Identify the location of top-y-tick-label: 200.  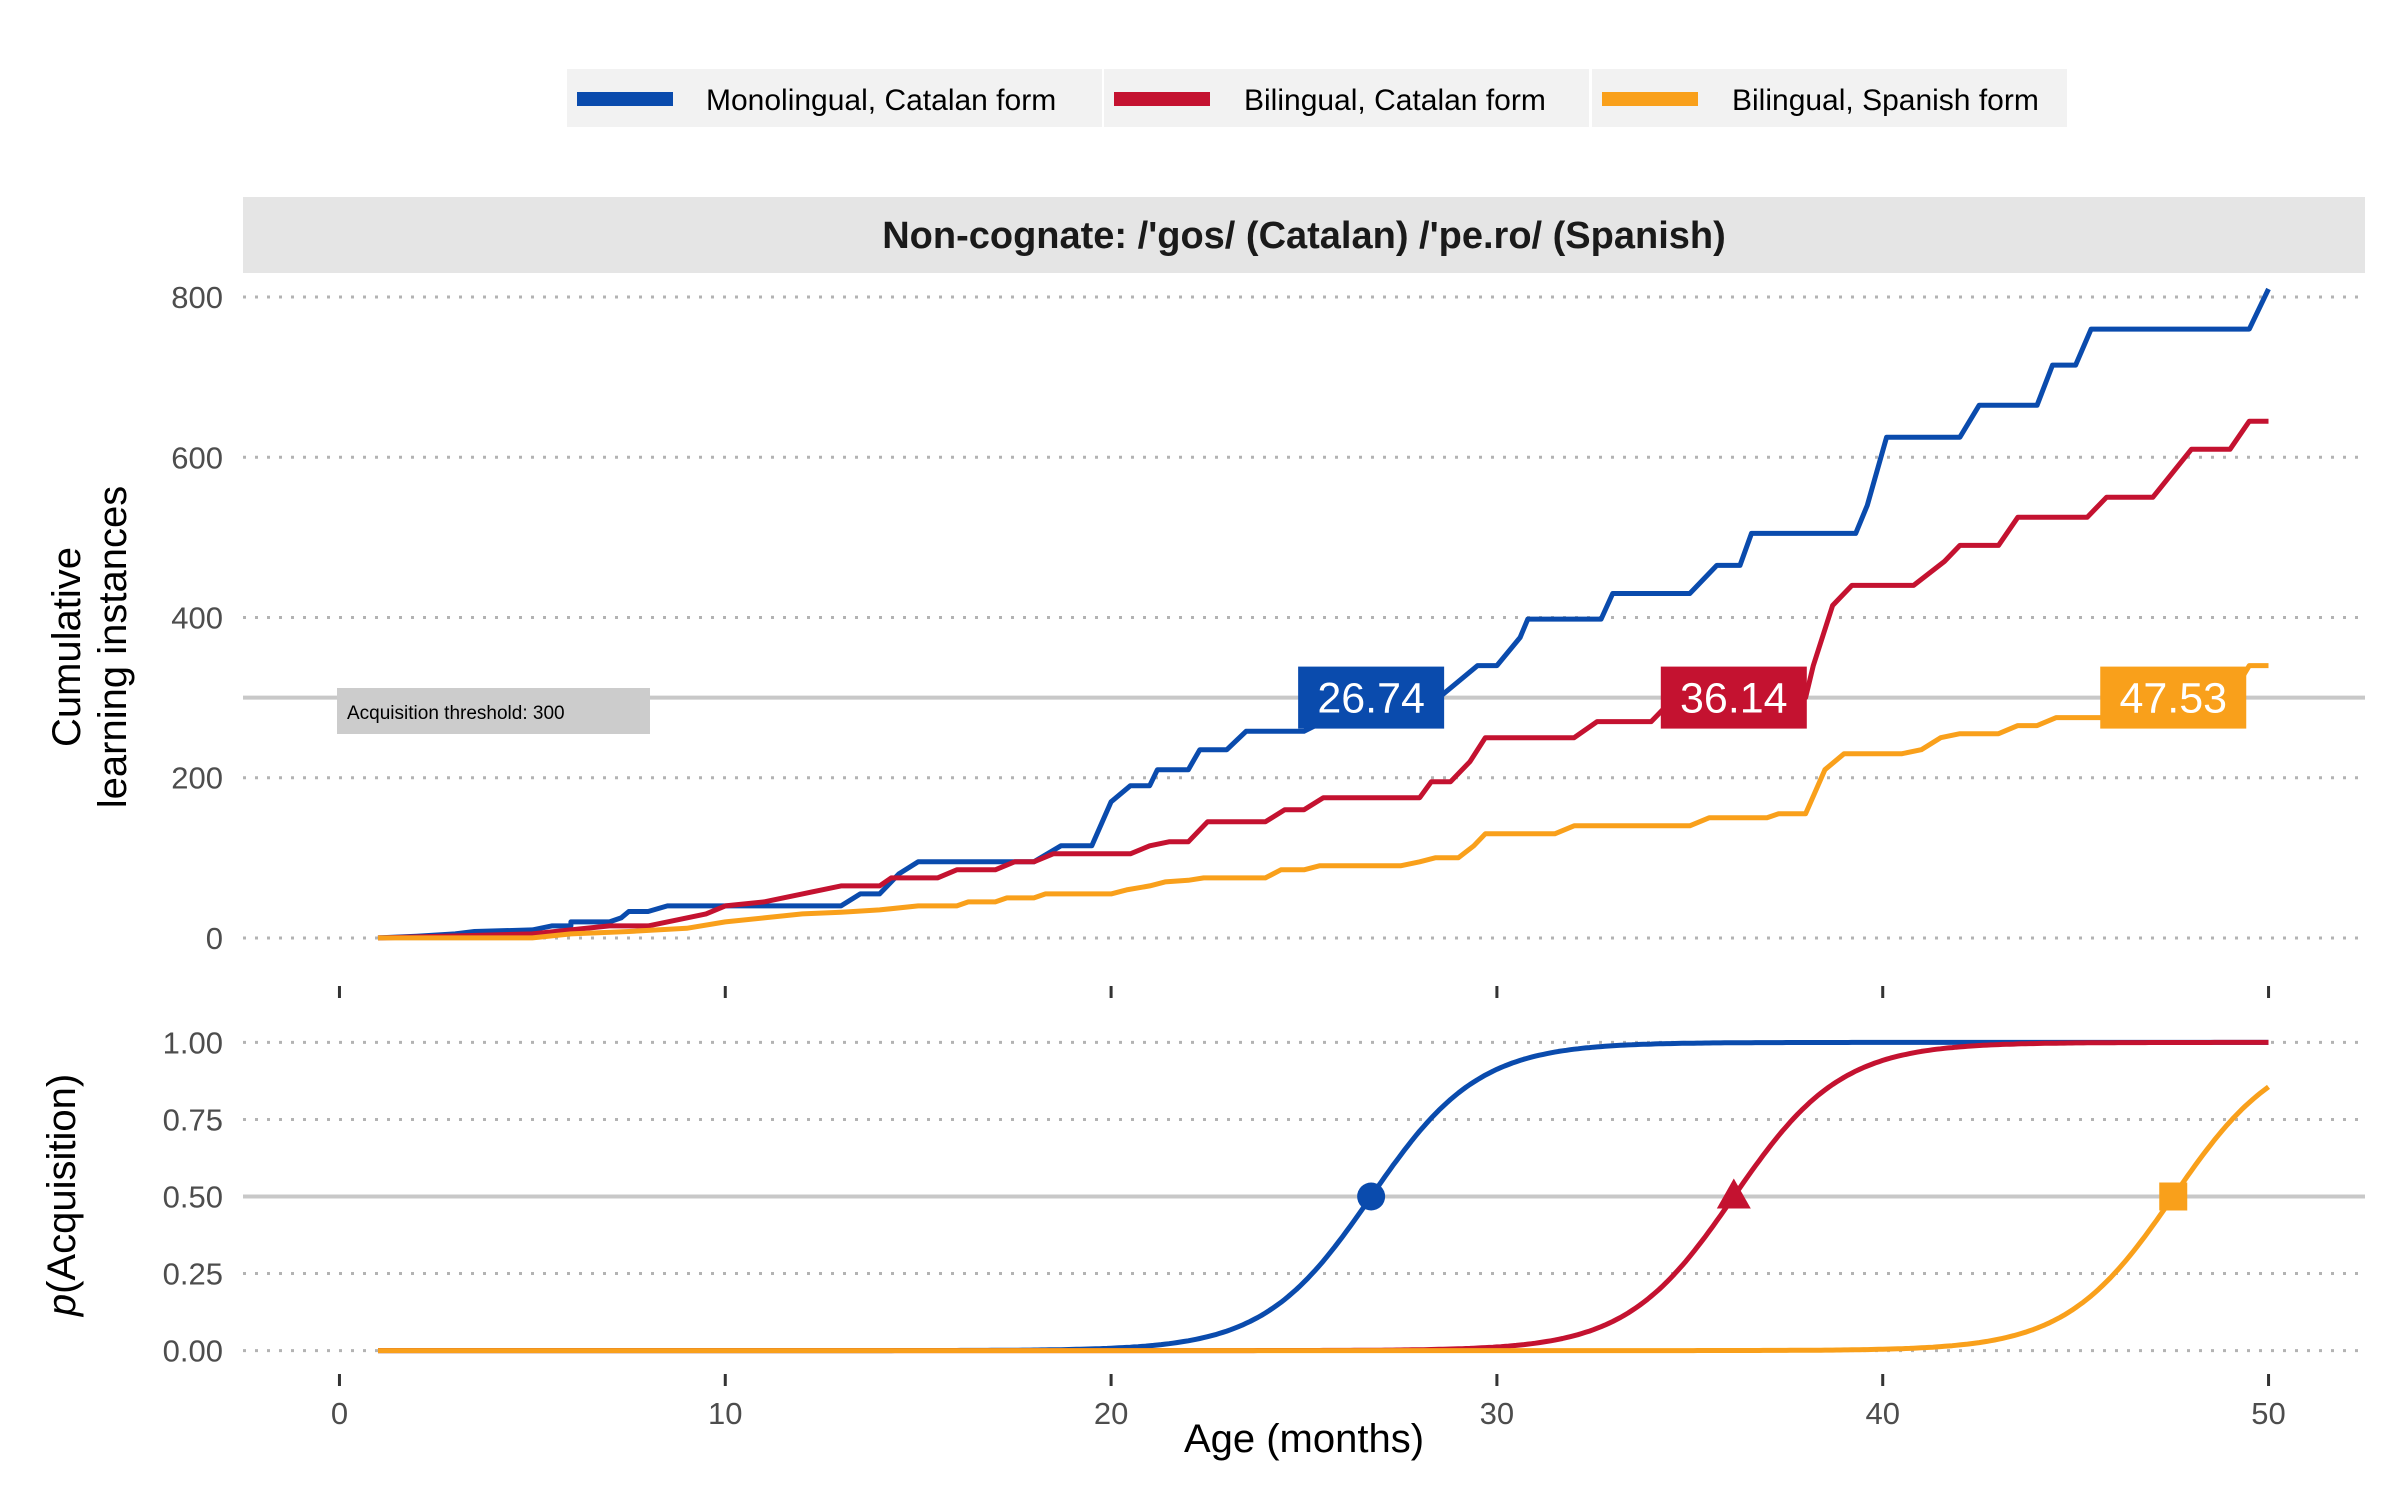
(197, 778).